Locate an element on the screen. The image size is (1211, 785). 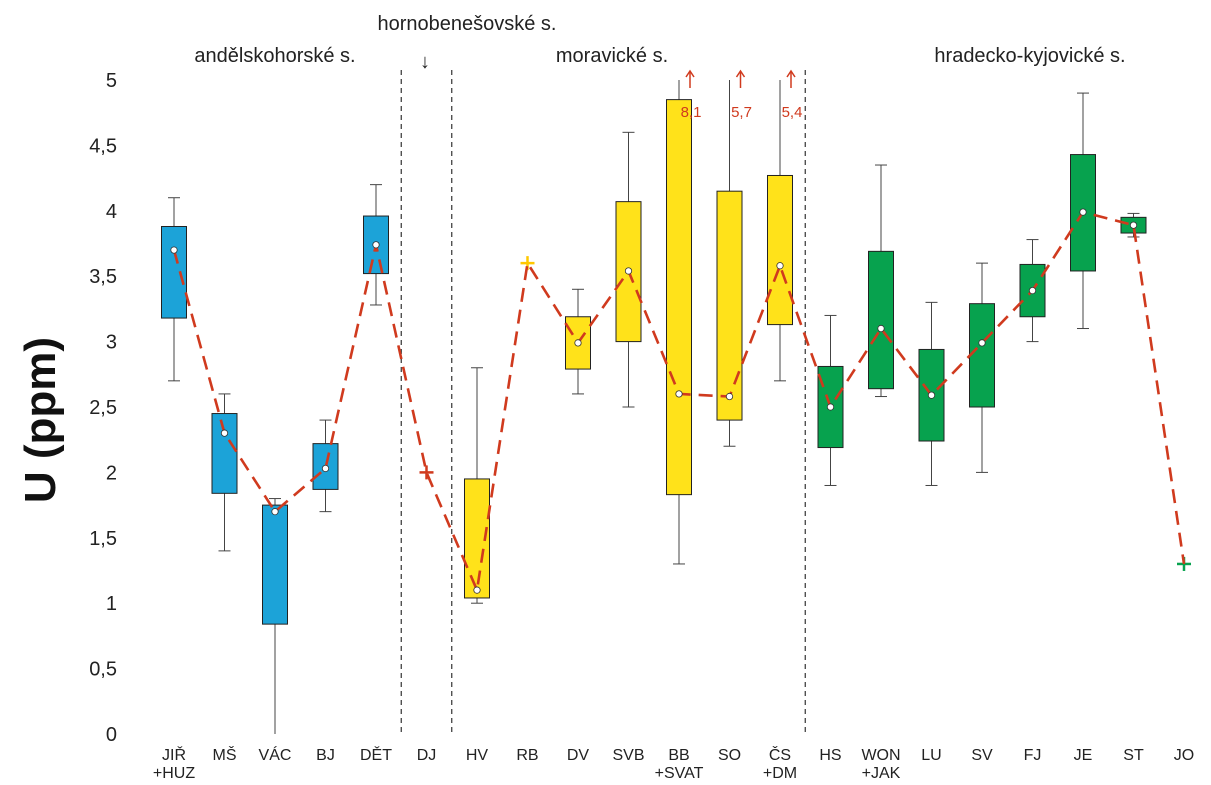
x-tick-label: DJ is located at coordinates (427, 755).